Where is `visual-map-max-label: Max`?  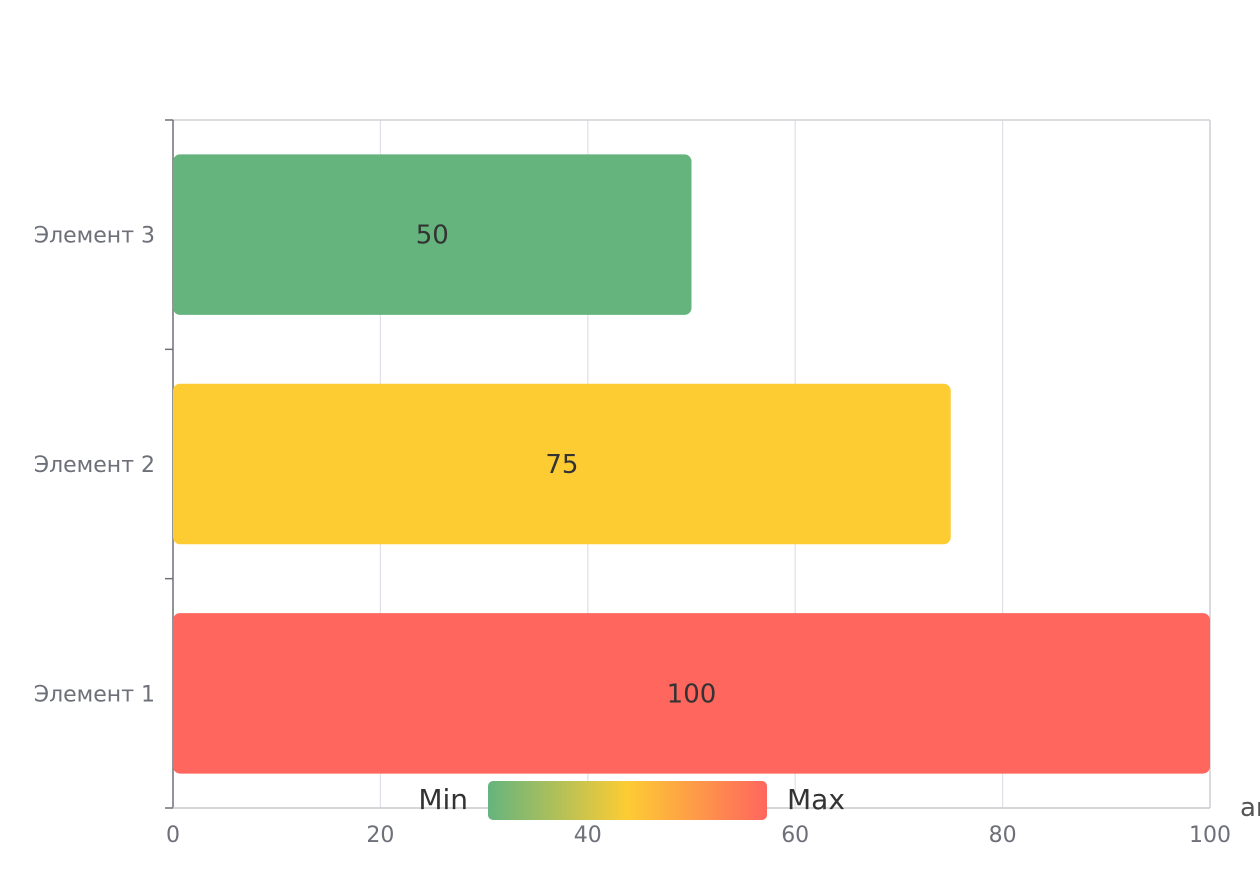
visual-map-max-label: Max is located at coordinates (816, 799).